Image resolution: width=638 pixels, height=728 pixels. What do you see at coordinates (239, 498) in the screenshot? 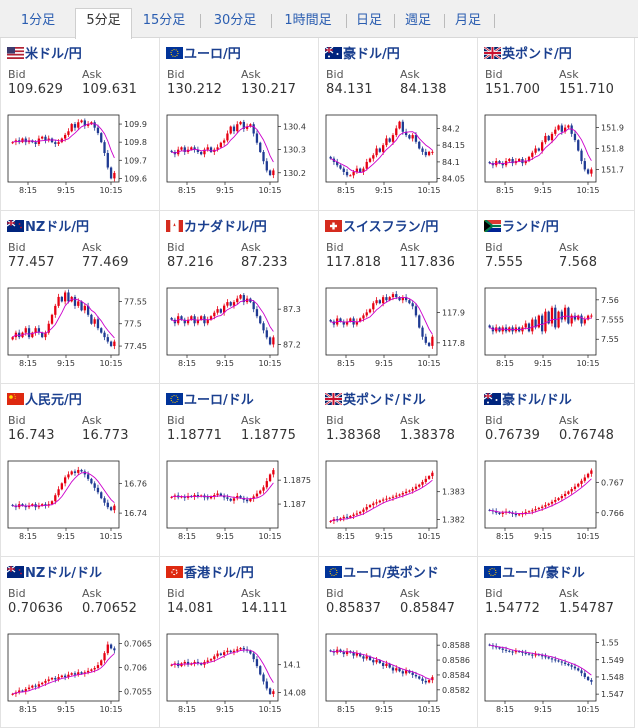
I see `candlestick-chart: 1.1875 1.187 8:15 9:15 10:15` at bounding box center [239, 498].